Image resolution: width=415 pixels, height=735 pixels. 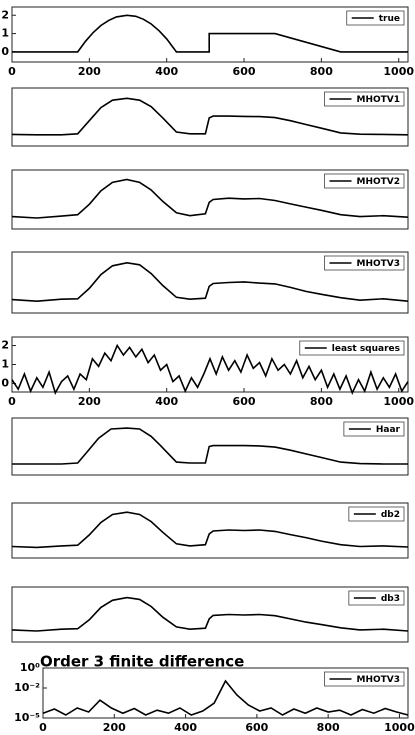 What do you see at coordinates (390, 599) in the screenshot?
I see `legend-label: db3` at bounding box center [390, 599].